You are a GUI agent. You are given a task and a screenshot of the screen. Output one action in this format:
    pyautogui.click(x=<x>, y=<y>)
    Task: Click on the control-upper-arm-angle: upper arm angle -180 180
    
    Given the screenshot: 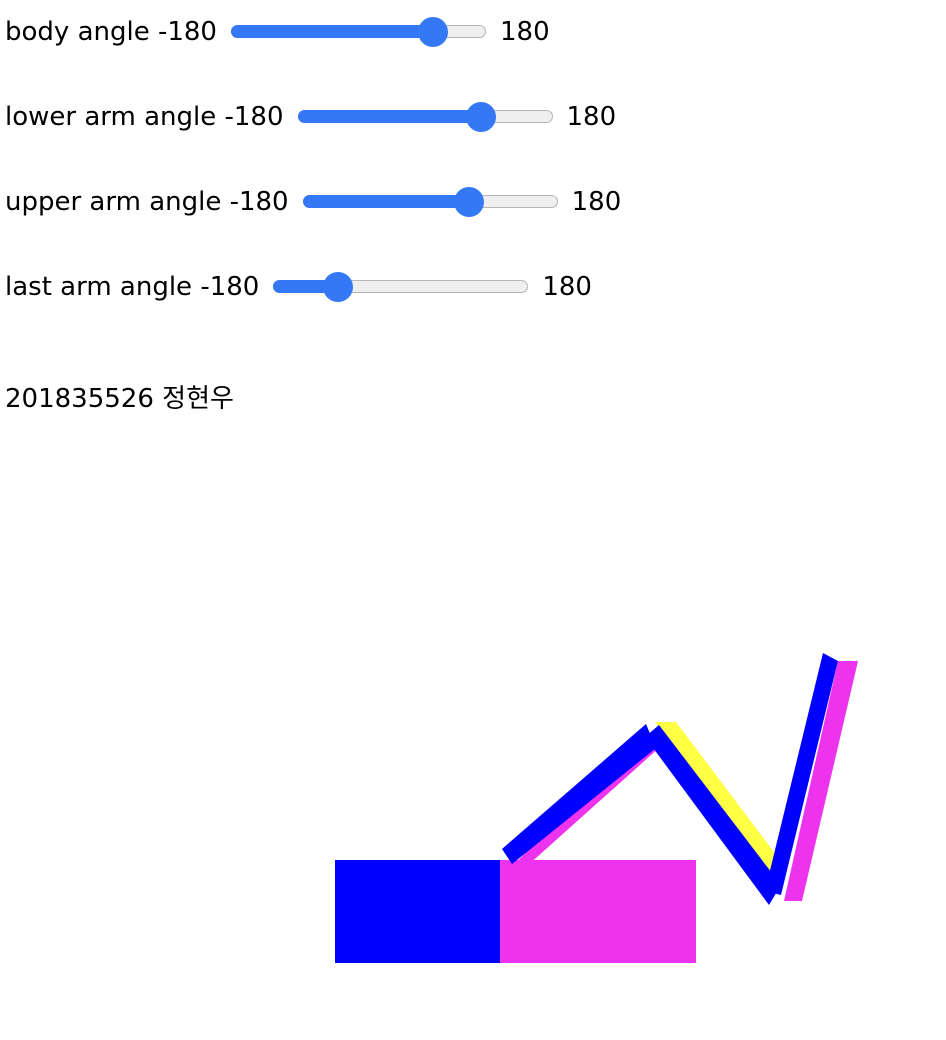 What is the action you would take?
    pyautogui.click(x=313, y=202)
    